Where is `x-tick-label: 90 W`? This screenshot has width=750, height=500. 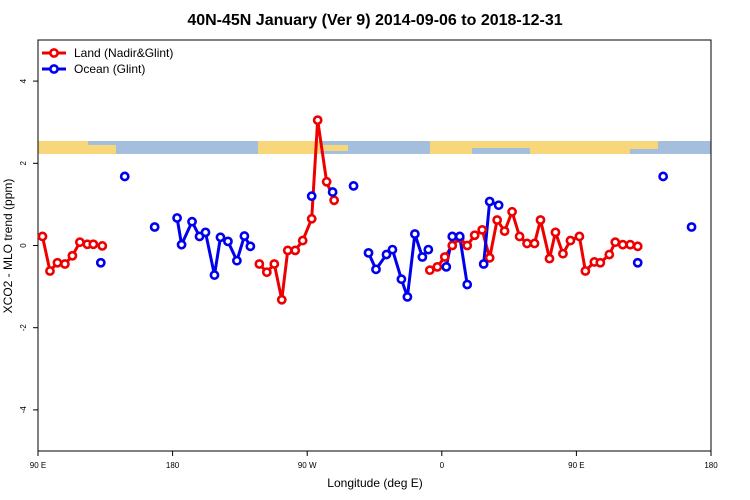 x-tick-label: 90 W is located at coordinates (307, 465).